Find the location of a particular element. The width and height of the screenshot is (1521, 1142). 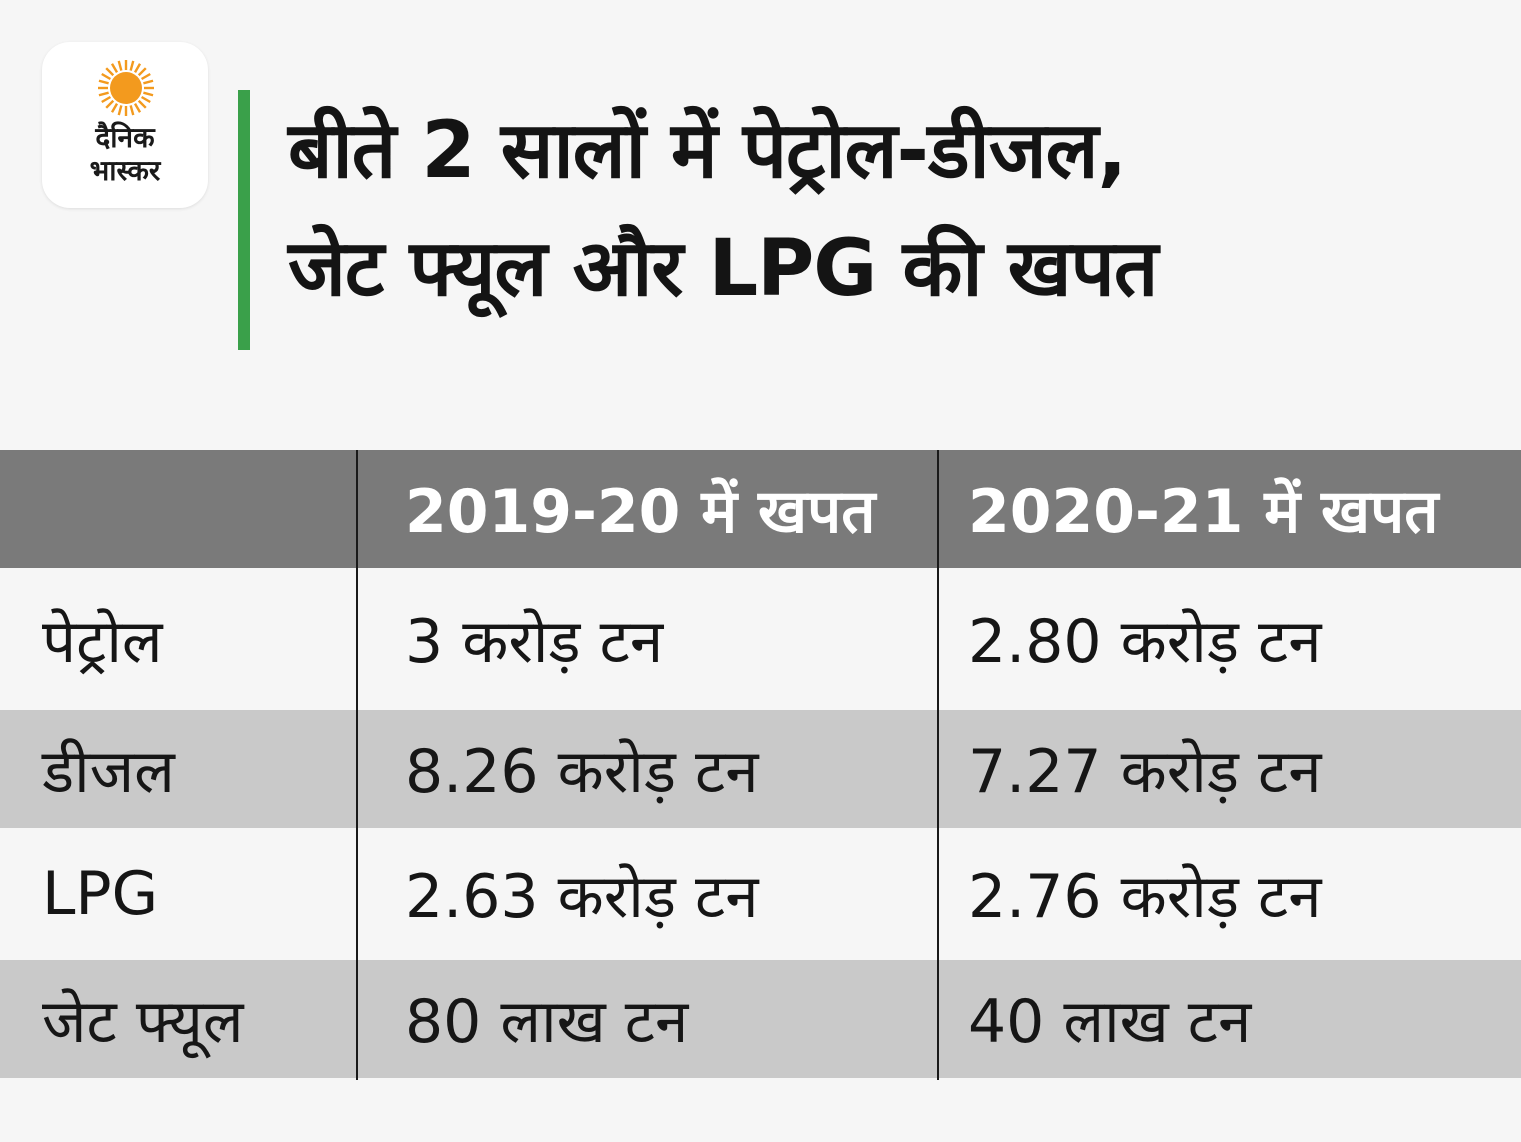

petrol-2019-20: 3 करोड़ टन is located at coordinates (534, 642).